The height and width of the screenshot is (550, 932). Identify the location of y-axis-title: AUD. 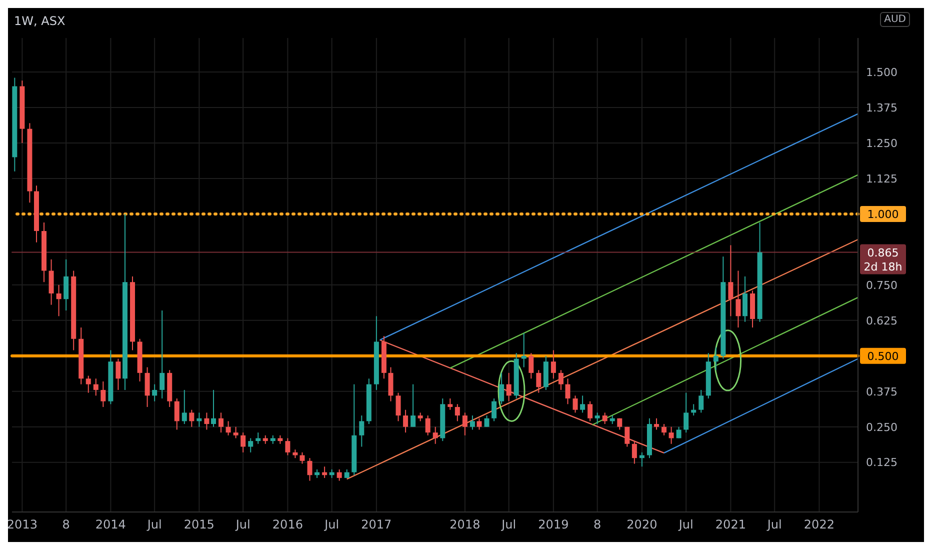
(895, 19).